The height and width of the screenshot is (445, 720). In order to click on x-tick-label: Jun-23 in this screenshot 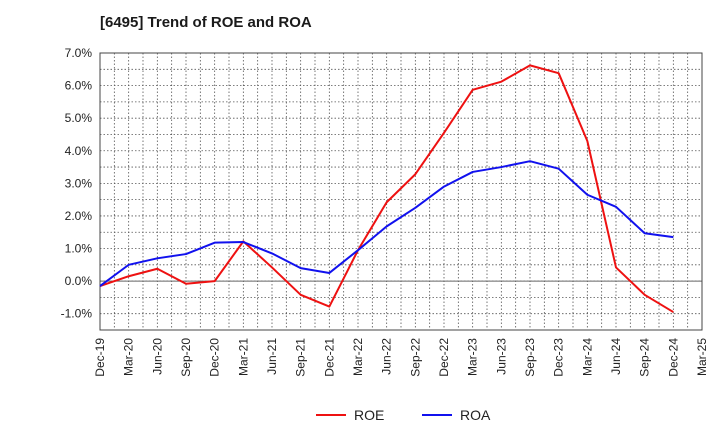, I will do `click(501, 356)`.